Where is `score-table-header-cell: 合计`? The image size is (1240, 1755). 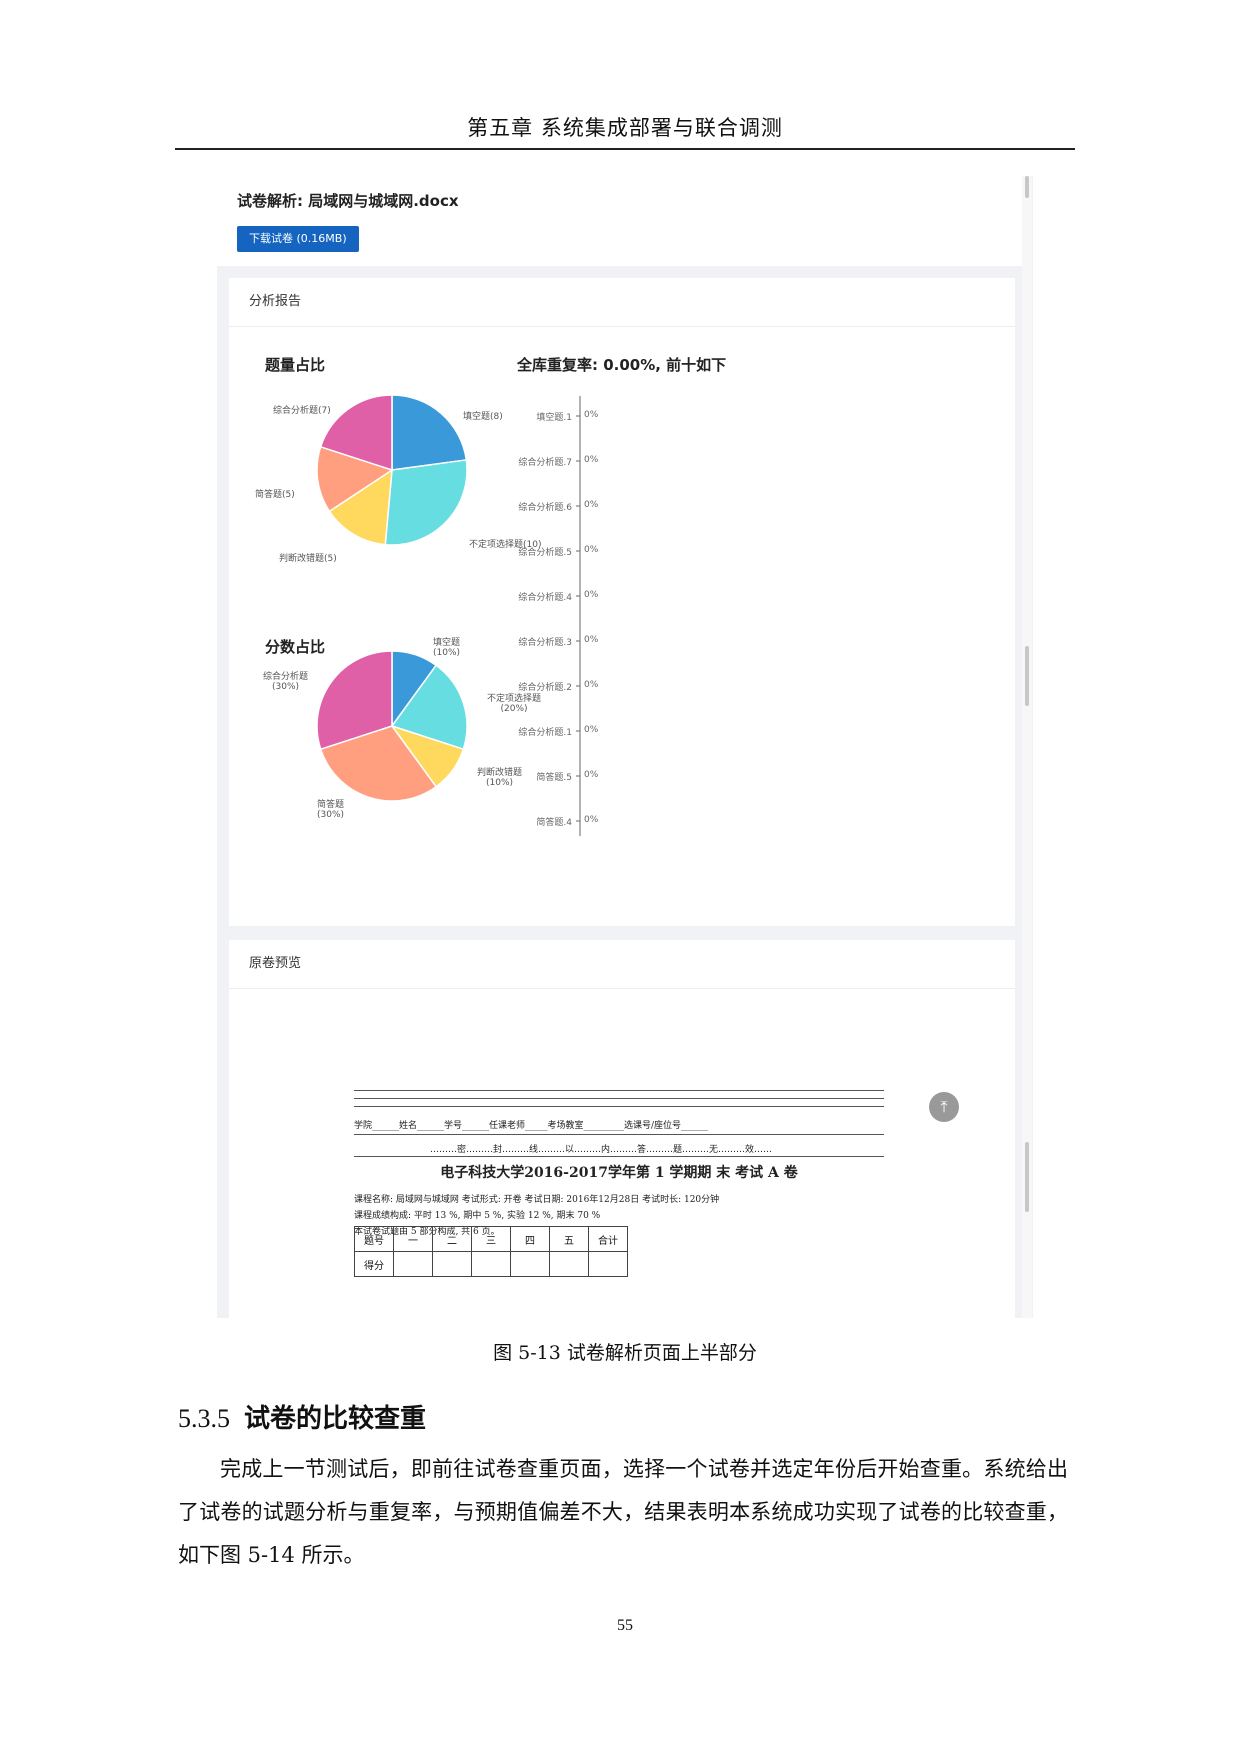 score-table-header-cell: 合计 is located at coordinates (608, 1239).